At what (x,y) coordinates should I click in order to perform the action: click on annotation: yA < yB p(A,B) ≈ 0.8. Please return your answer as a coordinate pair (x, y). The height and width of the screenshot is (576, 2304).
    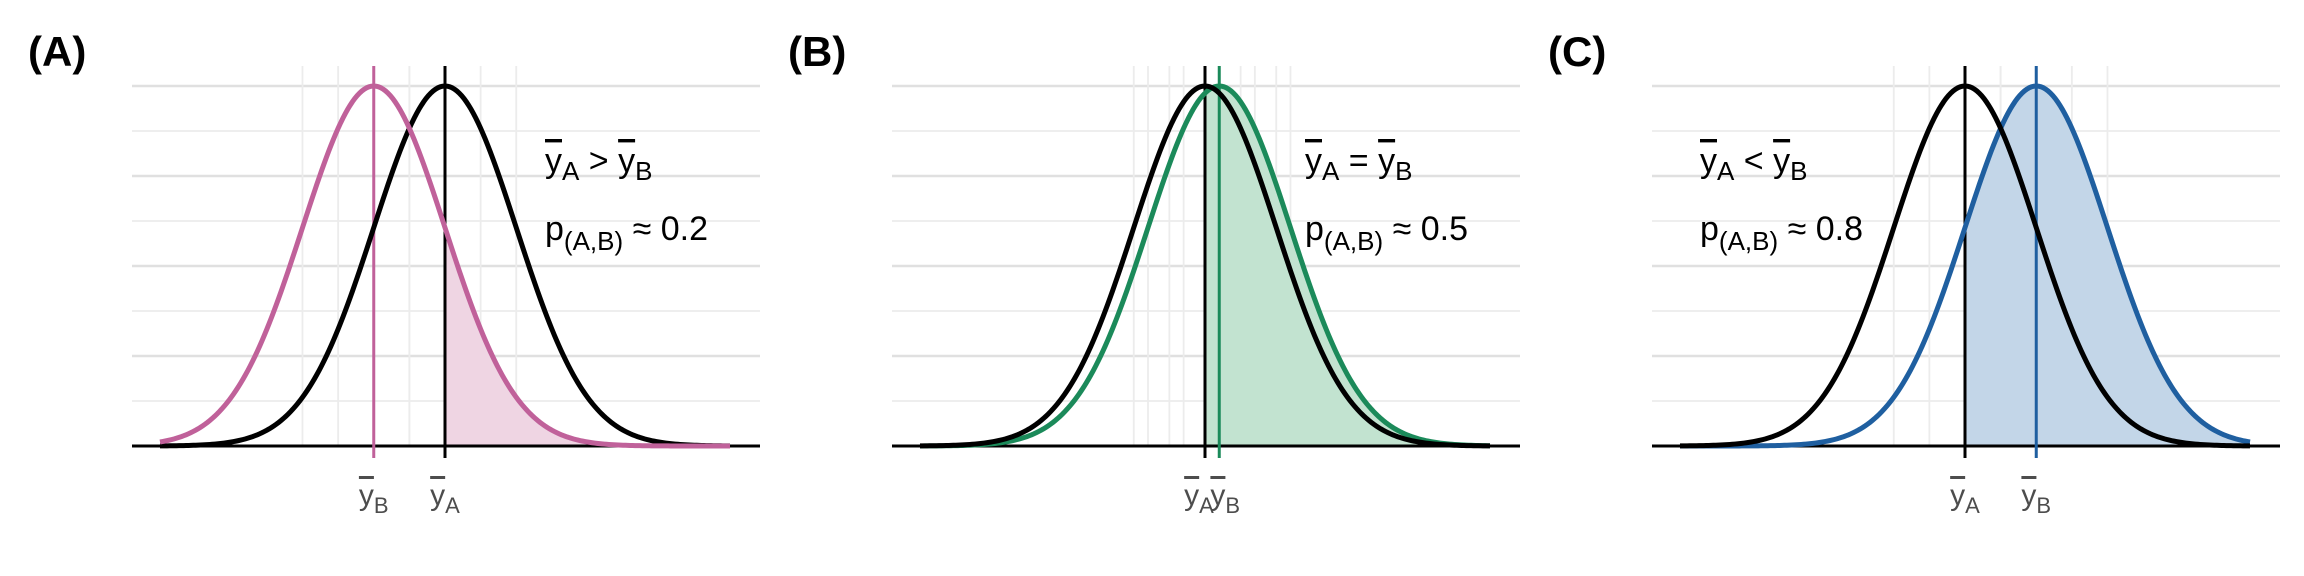
    Looking at the image, I should click on (1781, 199).